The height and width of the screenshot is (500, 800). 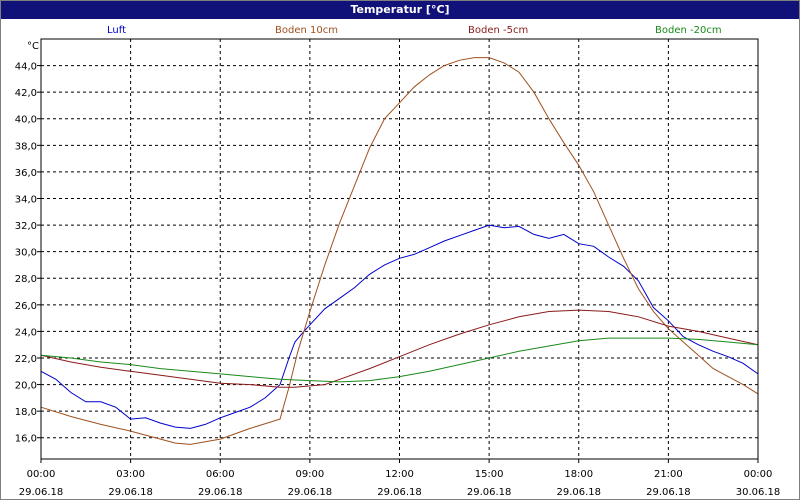 What do you see at coordinates (399, 474) in the screenshot?
I see `x-tick-time-label: 12:00` at bounding box center [399, 474].